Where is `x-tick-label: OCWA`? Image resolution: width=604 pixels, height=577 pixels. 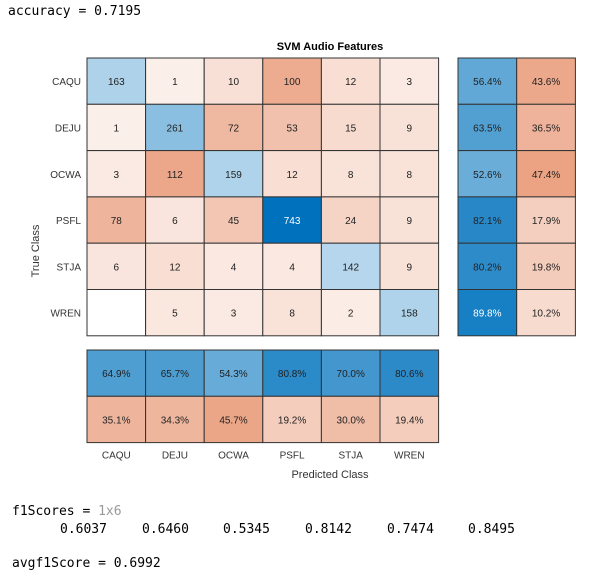 x-tick-label: OCWA is located at coordinates (233, 456).